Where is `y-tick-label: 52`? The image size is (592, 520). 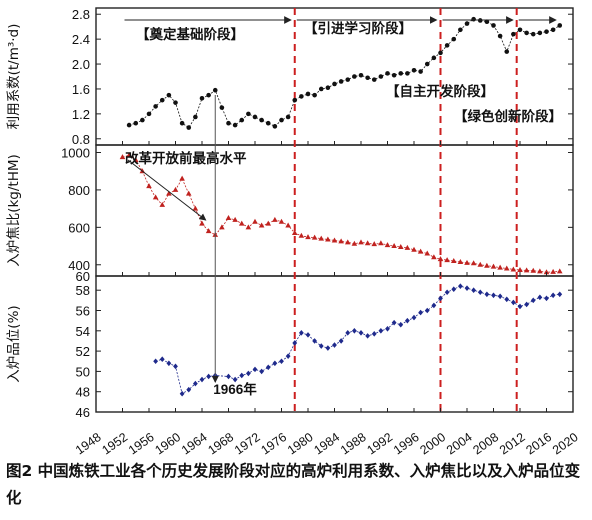
y-tick-label: 52 is located at coordinates (83, 351).